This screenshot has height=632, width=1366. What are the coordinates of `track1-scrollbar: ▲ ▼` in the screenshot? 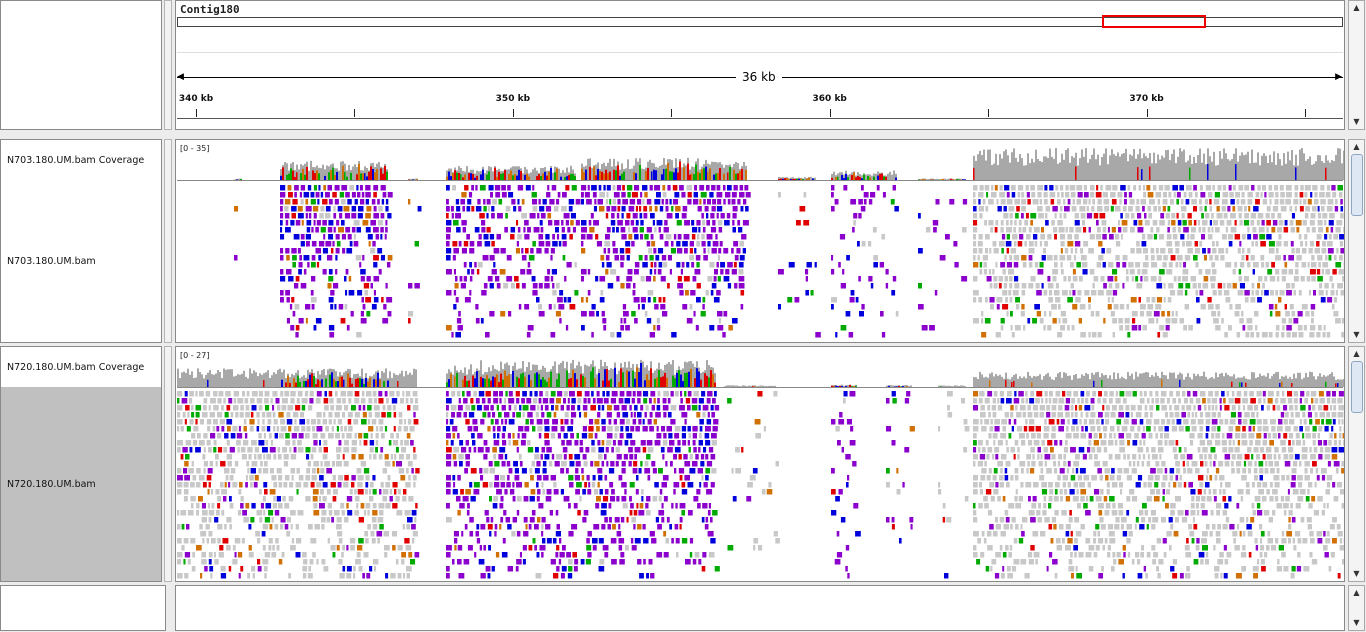 It's located at (1356, 241).